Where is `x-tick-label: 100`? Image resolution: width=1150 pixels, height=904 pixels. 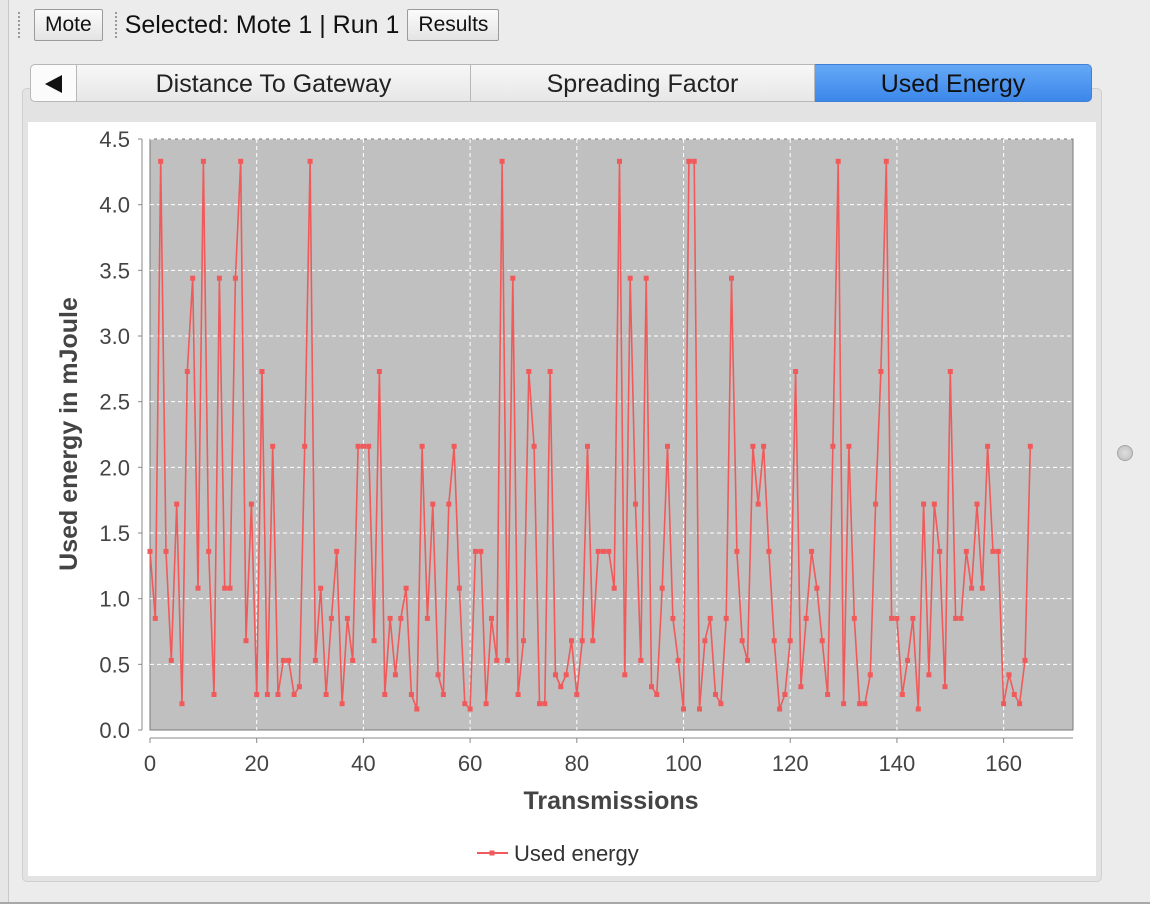
x-tick-label: 100 is located at coordinates (683, 763).